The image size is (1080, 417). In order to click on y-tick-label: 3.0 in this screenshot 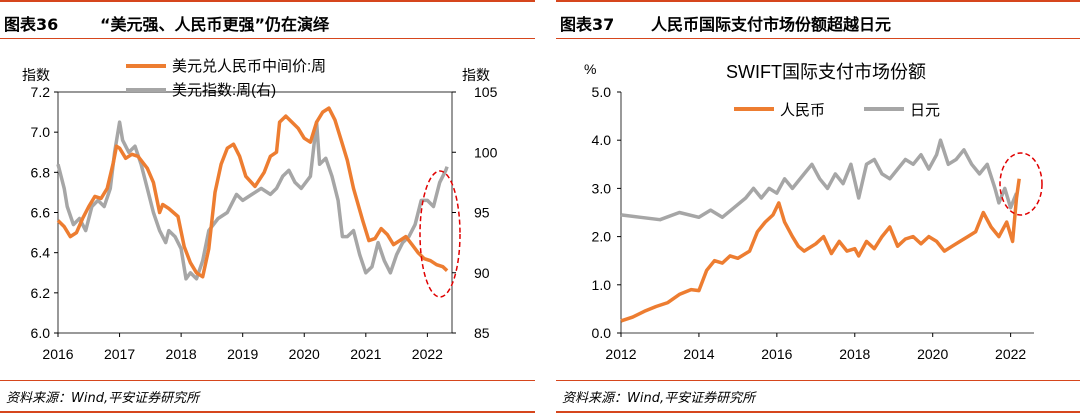, I will do `click(602, 188)`.